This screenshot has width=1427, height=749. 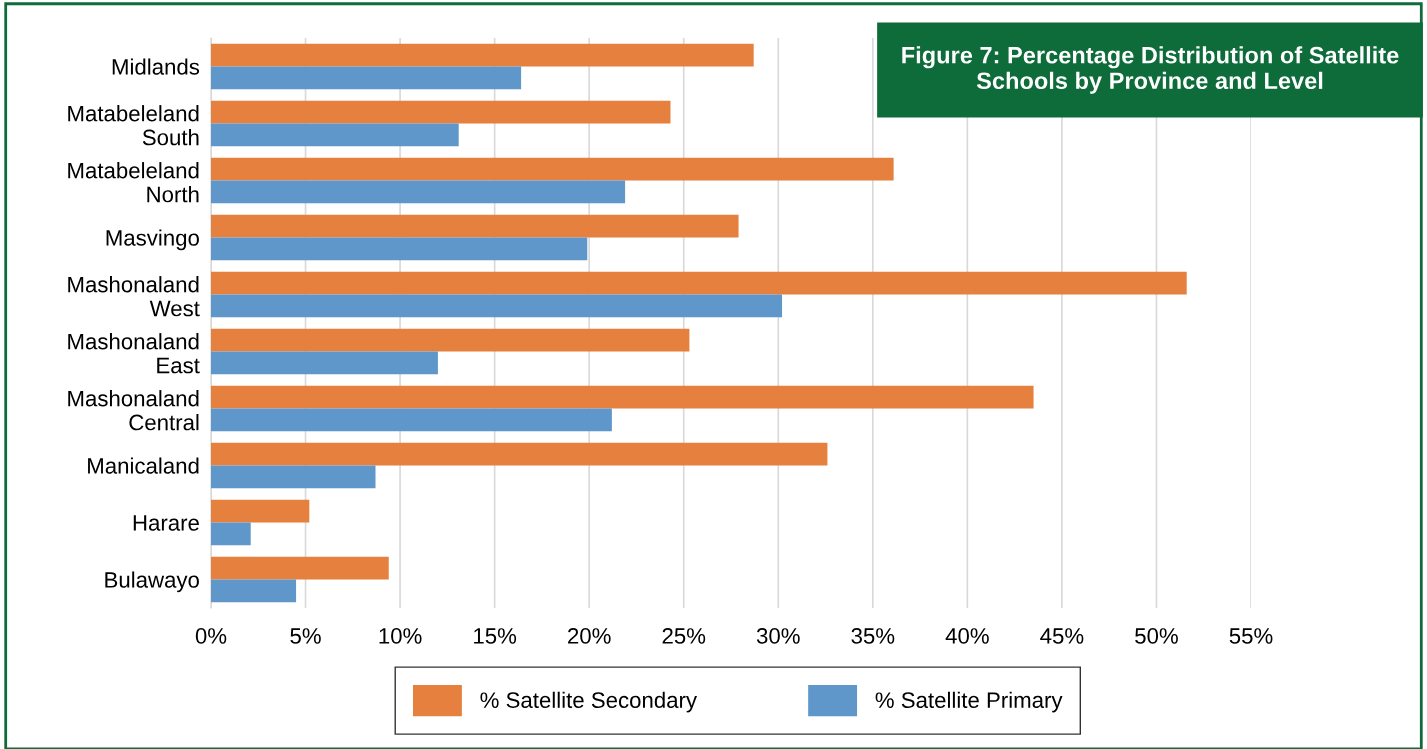 What do you see at coordinates (143, 465) in the screenshot?
I see `y-tick-label: Manicaland` at bounding box center [143, 465].